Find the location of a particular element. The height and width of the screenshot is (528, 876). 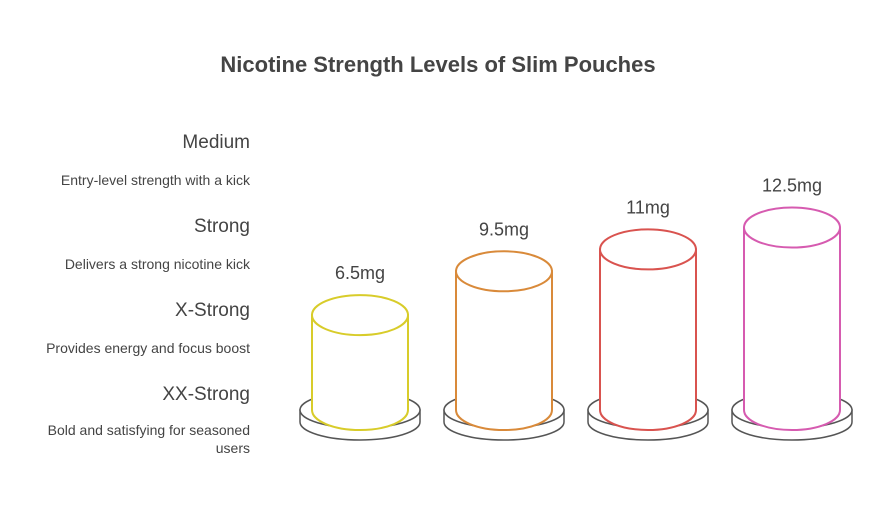

level-description: Bold and satisfying for seasoned users is located at coordinates (148, 439).